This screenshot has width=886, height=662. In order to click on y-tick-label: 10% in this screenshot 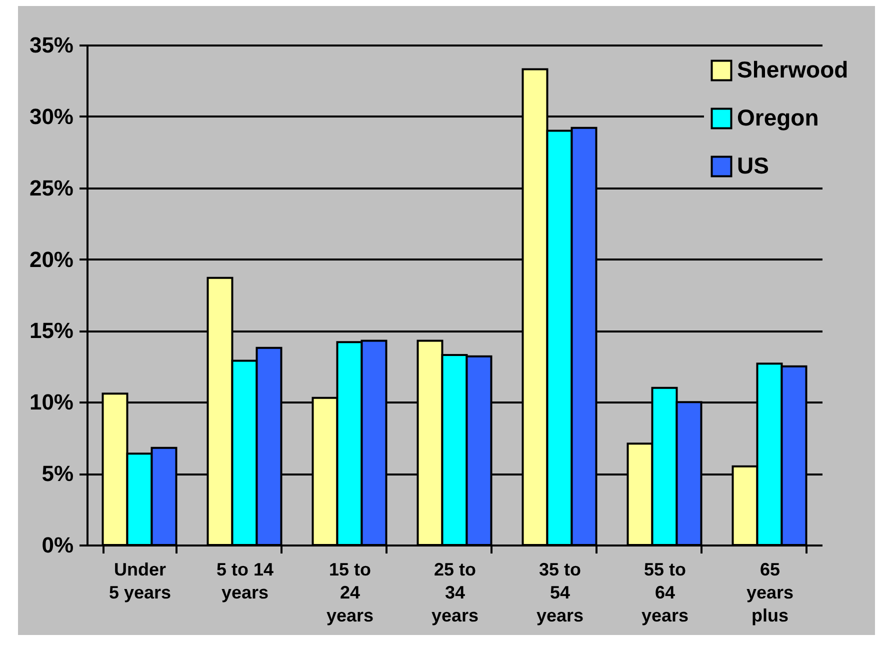, I will do `click(51, 402)`.